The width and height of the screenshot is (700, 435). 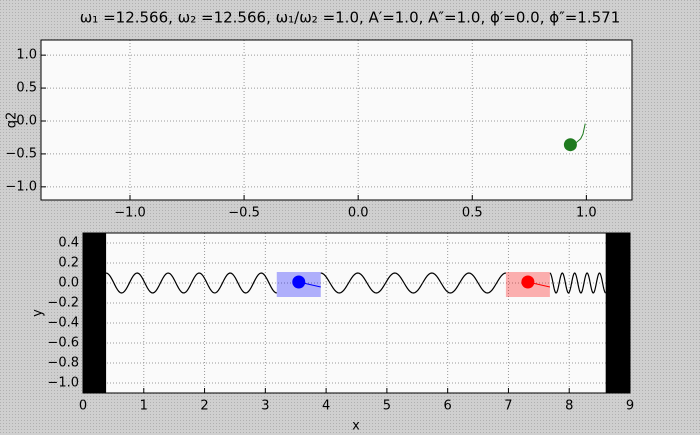 What do you see at coordinates (630, 406) in the screenshot?
I see `x-tick-label: 9` at bounding box center [630, 406].